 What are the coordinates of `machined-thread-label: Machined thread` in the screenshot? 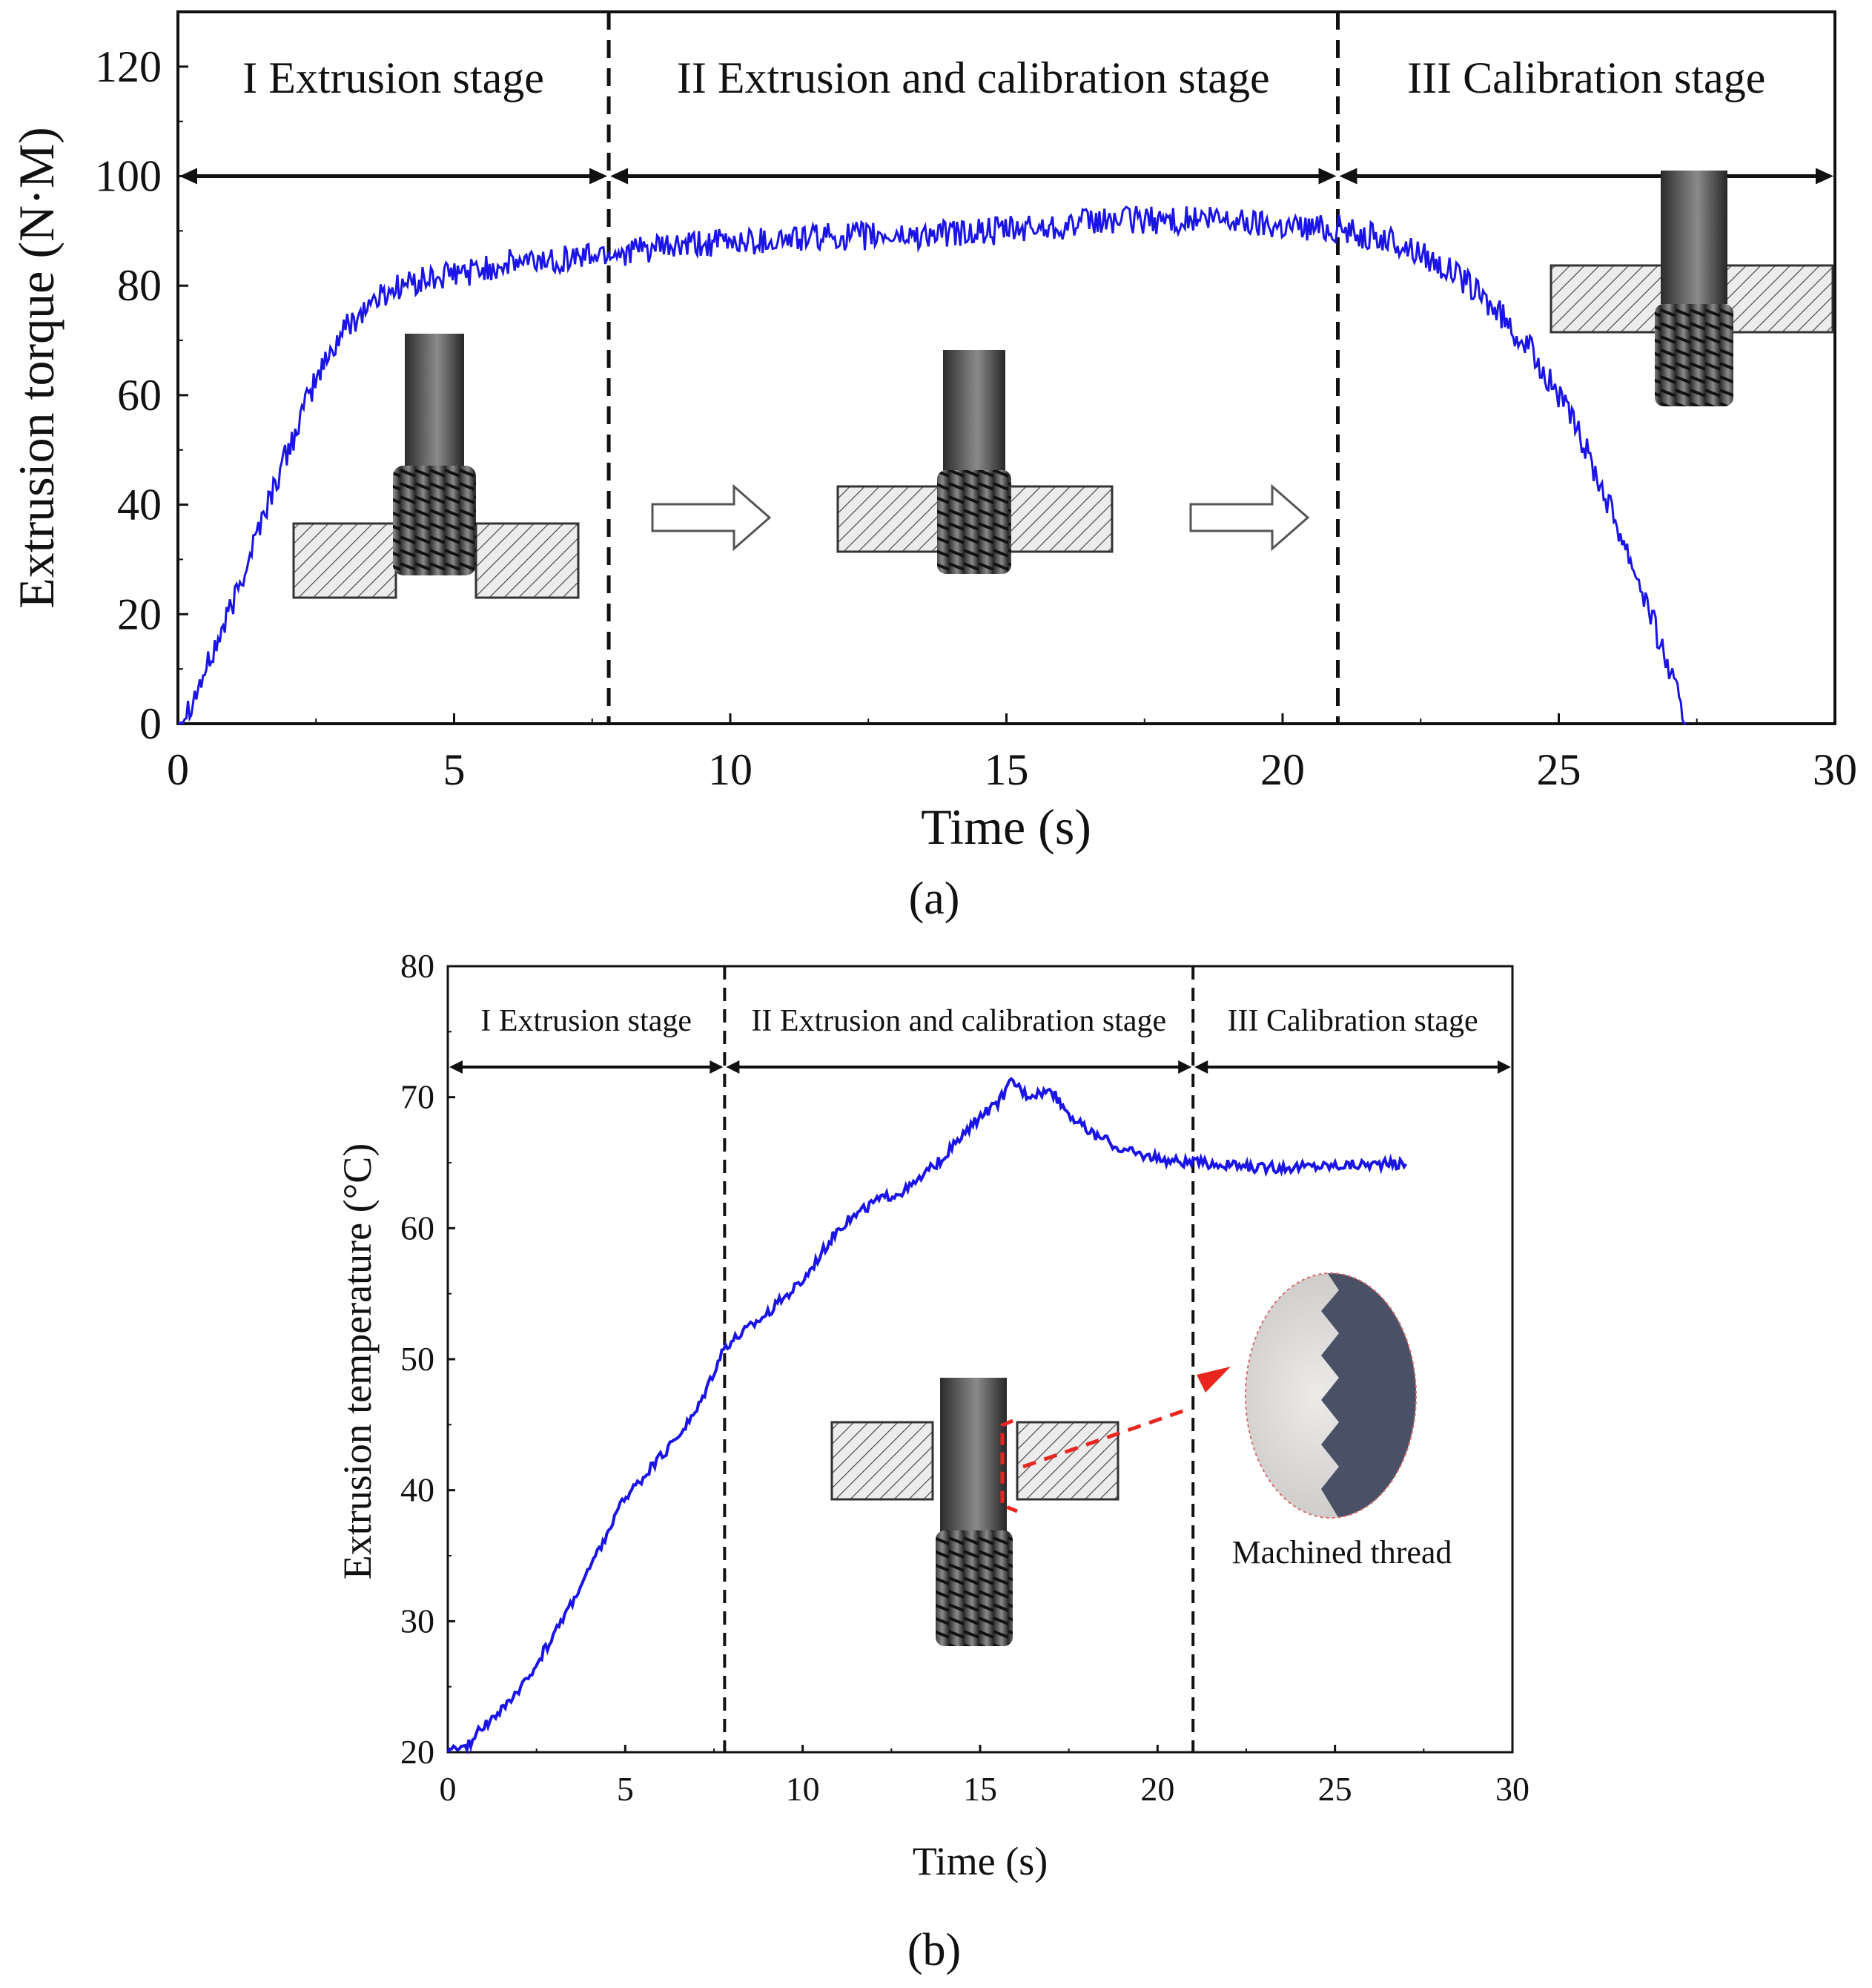 It's located at (1342, 1552).